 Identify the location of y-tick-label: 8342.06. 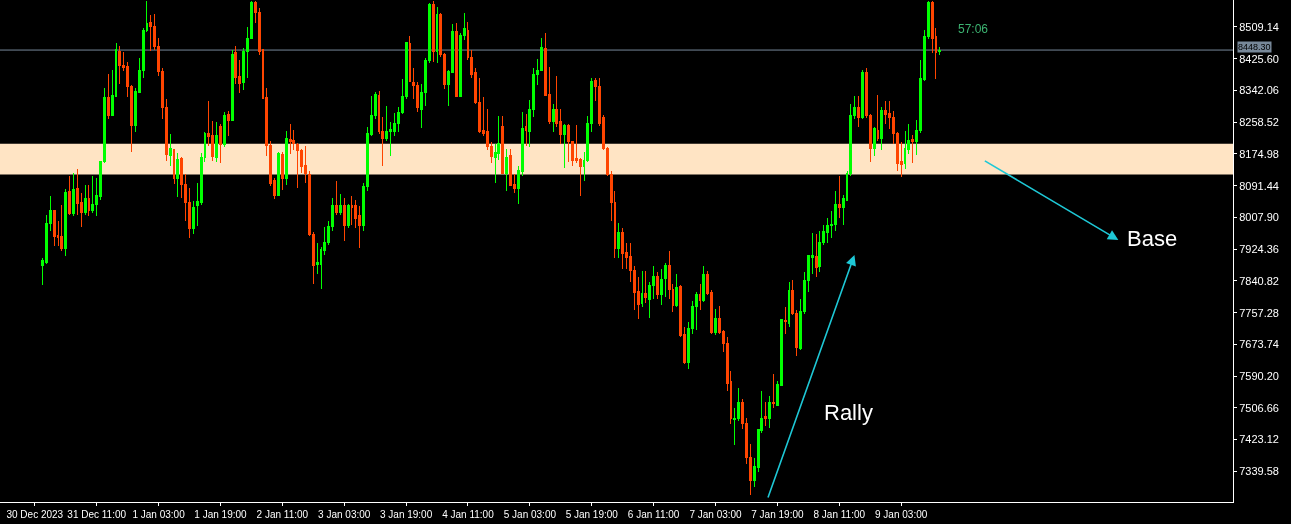
(1259, 90).